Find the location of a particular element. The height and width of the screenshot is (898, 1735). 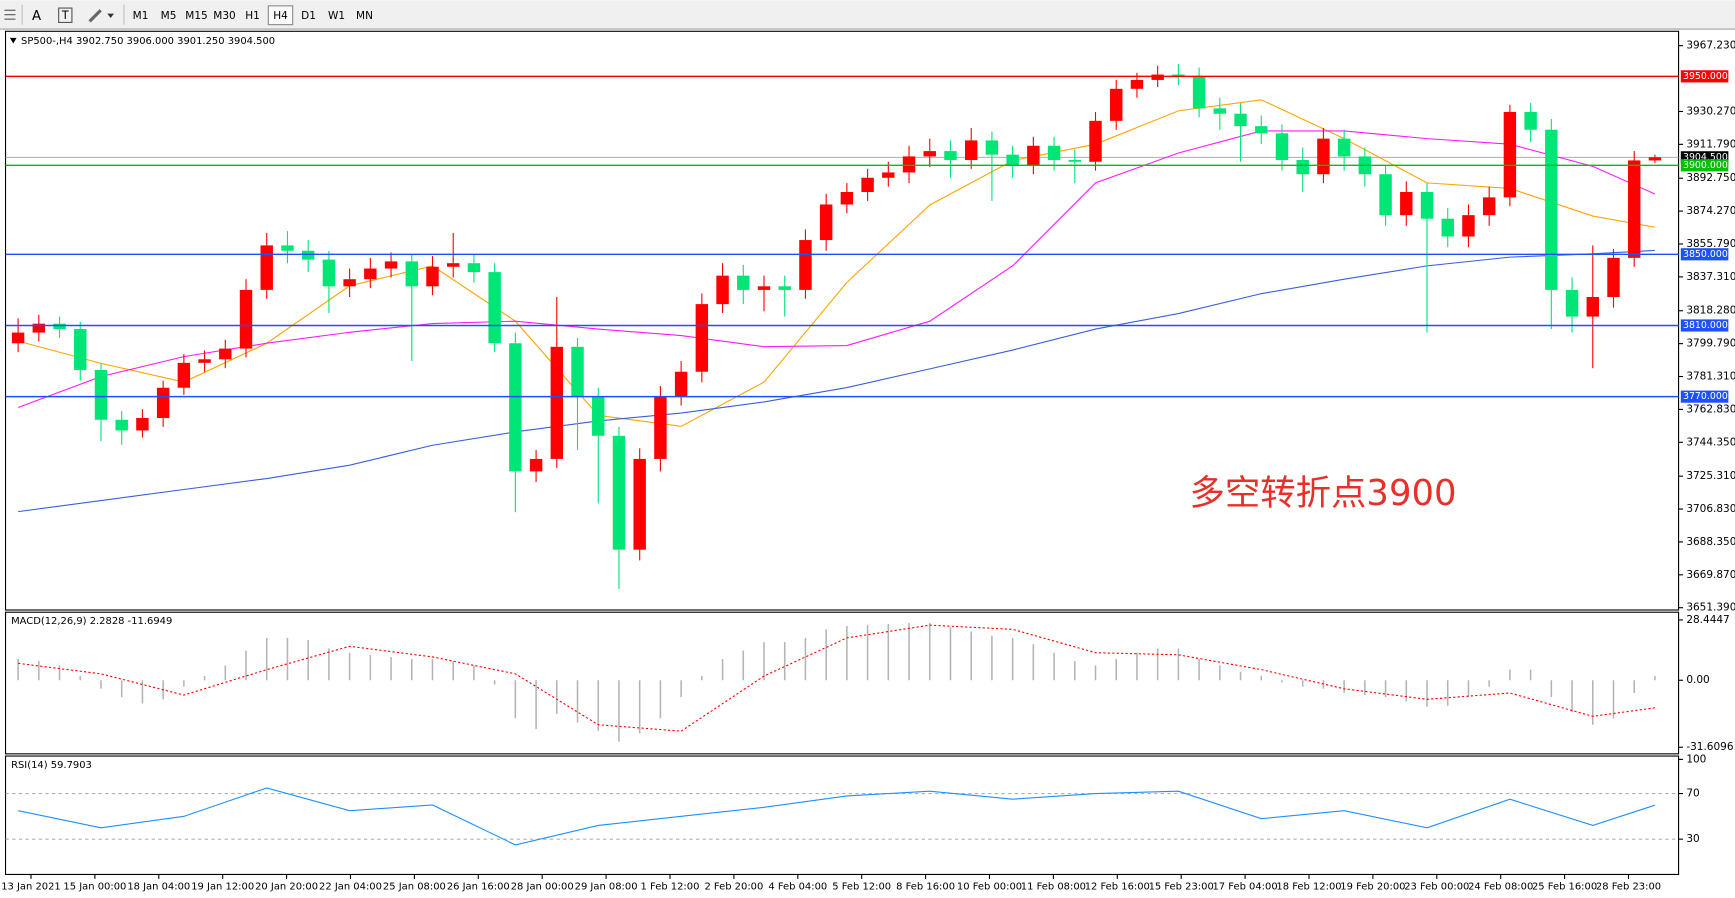

y-tick-label: 3967.230 is located at coordinates (1710, 46).